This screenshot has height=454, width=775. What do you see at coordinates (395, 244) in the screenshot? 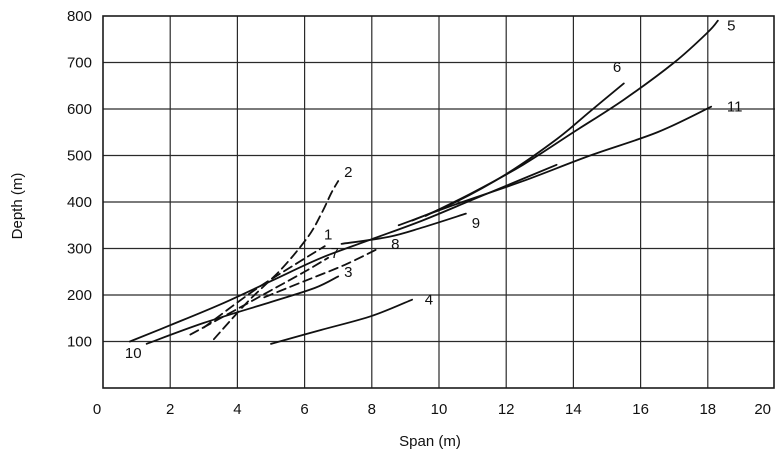
I see `curve-label-8: 8` at bounding box center [395, 244].